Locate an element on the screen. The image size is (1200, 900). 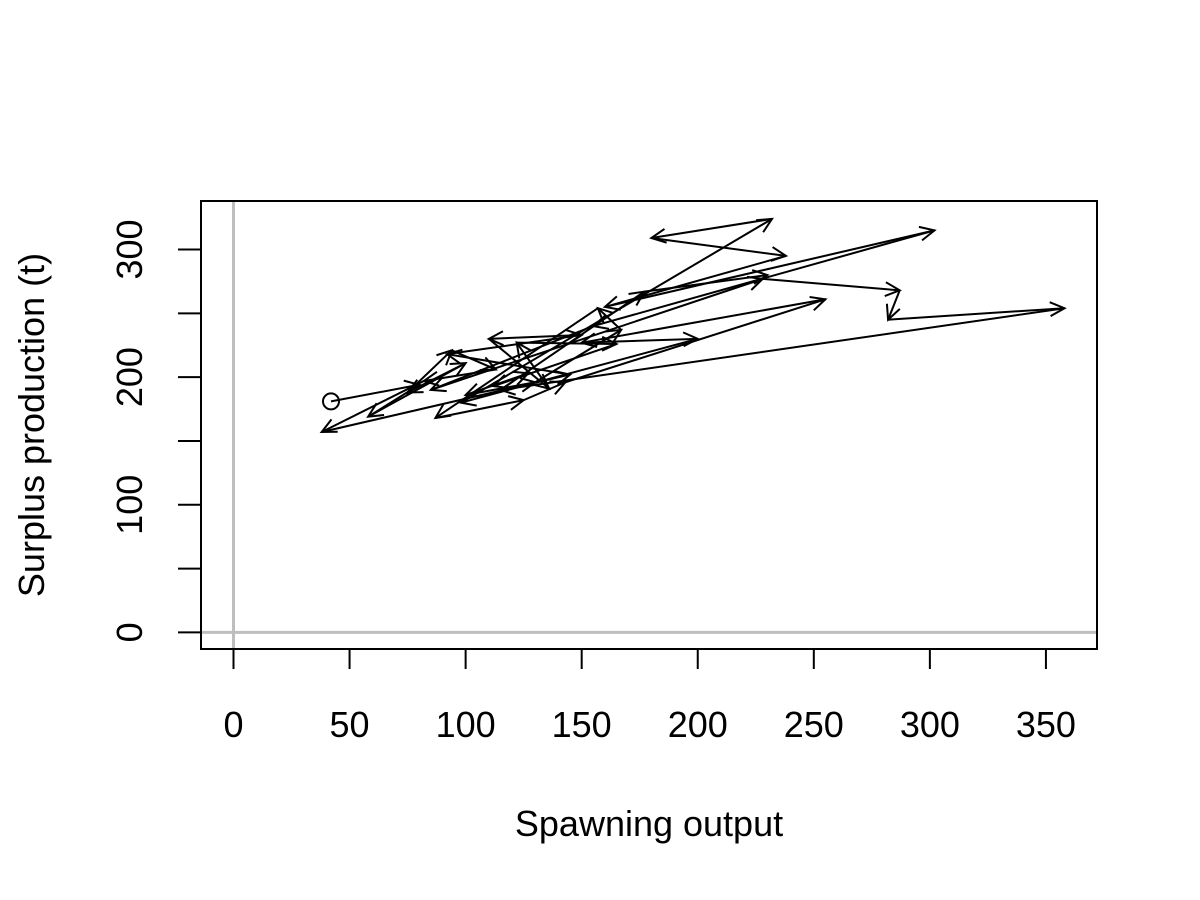
y-tick-label: 100 is located at coordinates (129, 505).